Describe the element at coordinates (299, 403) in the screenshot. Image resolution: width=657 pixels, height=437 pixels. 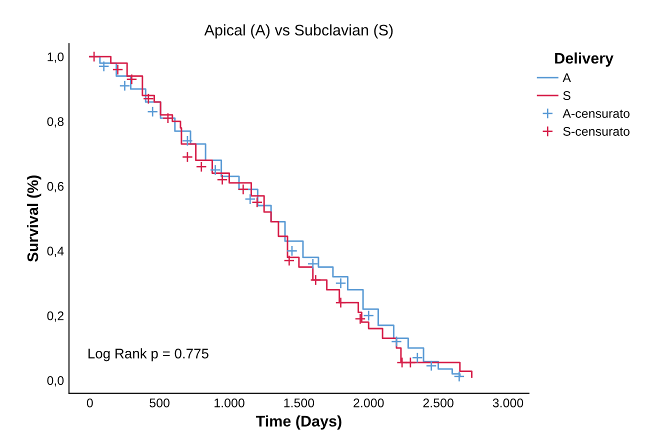
I see `x-tick-label: 1.500` at that location.